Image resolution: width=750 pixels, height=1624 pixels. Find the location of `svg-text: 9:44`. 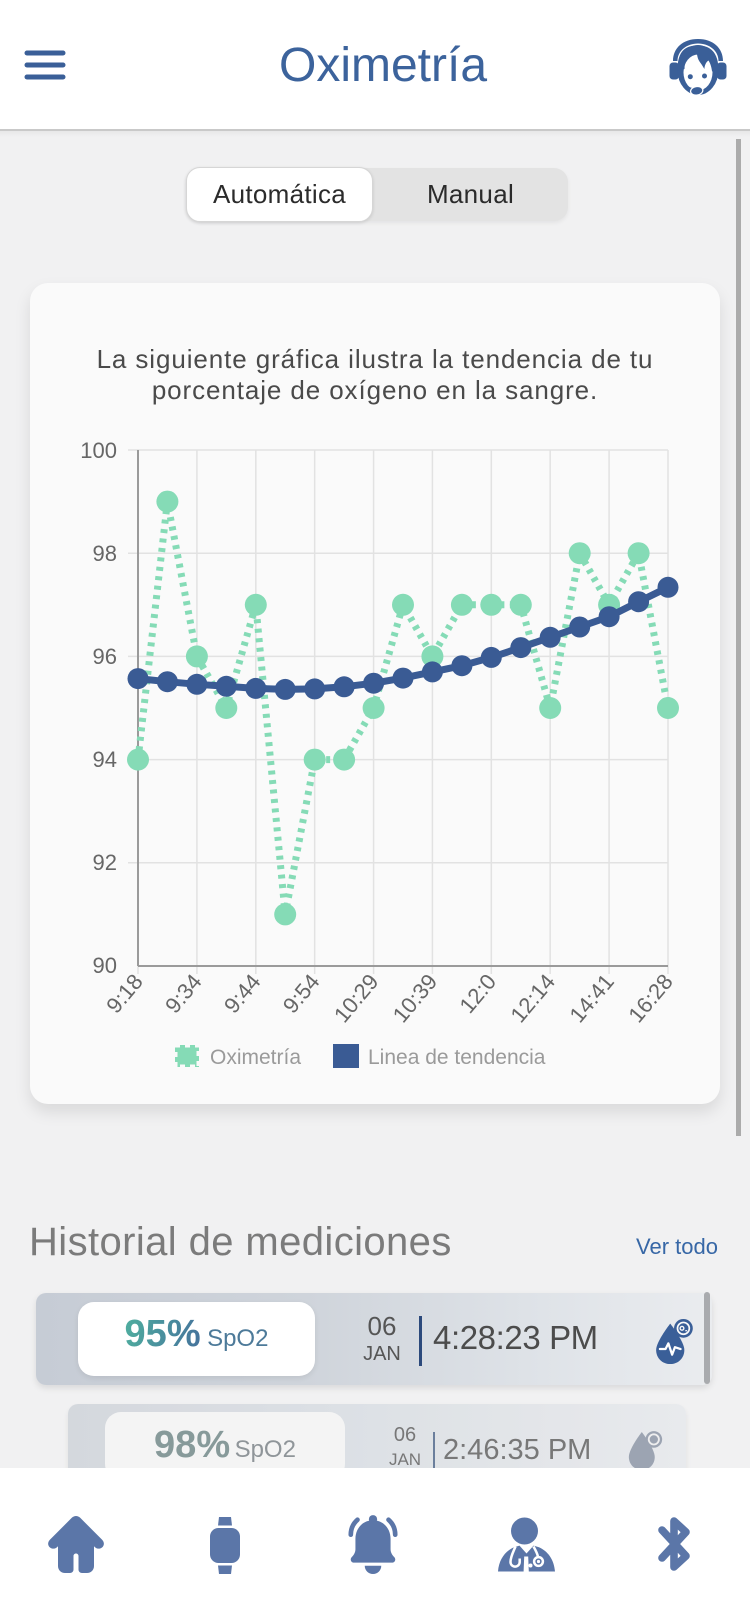

svg-text: 9:44 is located at coordinates (242, 993).